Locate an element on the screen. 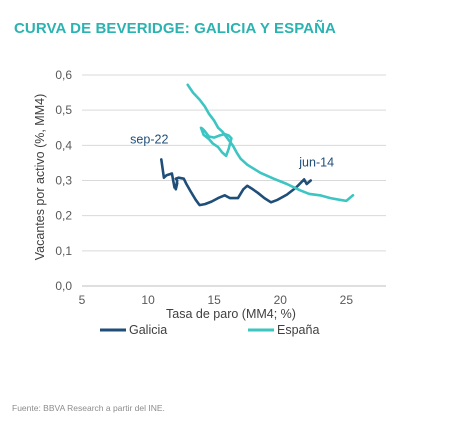 This screenshot has width=460, height=428. x-tick-labels: 5 10 15 20 25 is located at coordinates (216, 300).